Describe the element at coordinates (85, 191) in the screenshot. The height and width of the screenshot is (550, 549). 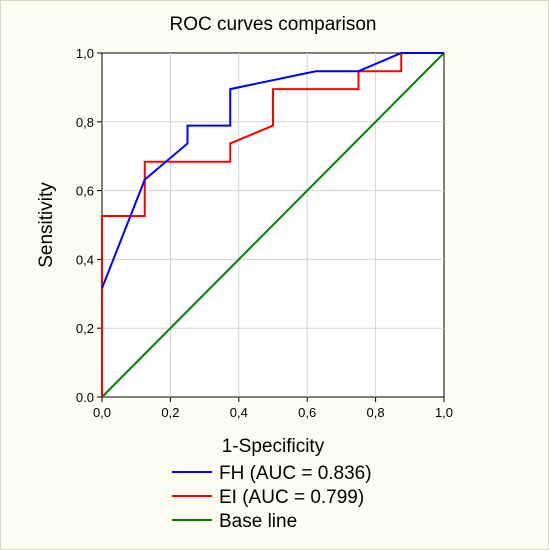
I see `y-tick-label: 0,6` at that location.